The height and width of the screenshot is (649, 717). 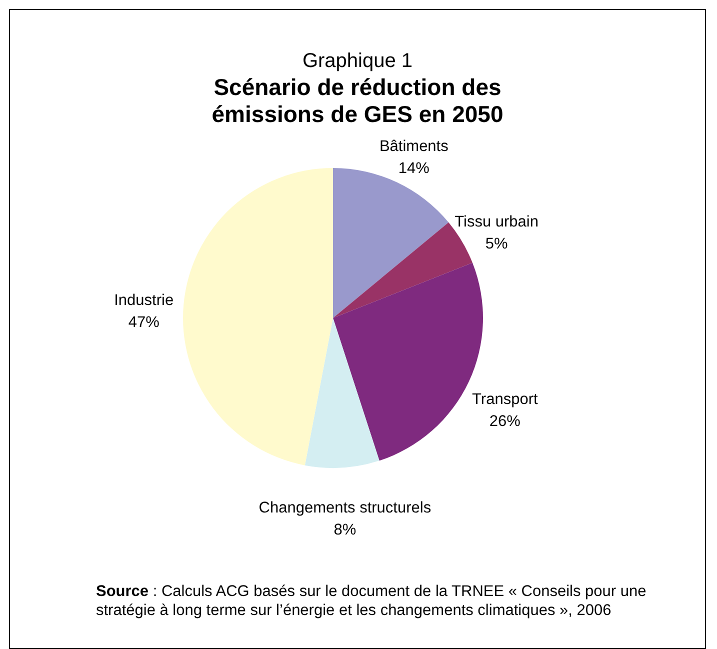 I want to click on data-label: 8%, so click(x=345, y=530).